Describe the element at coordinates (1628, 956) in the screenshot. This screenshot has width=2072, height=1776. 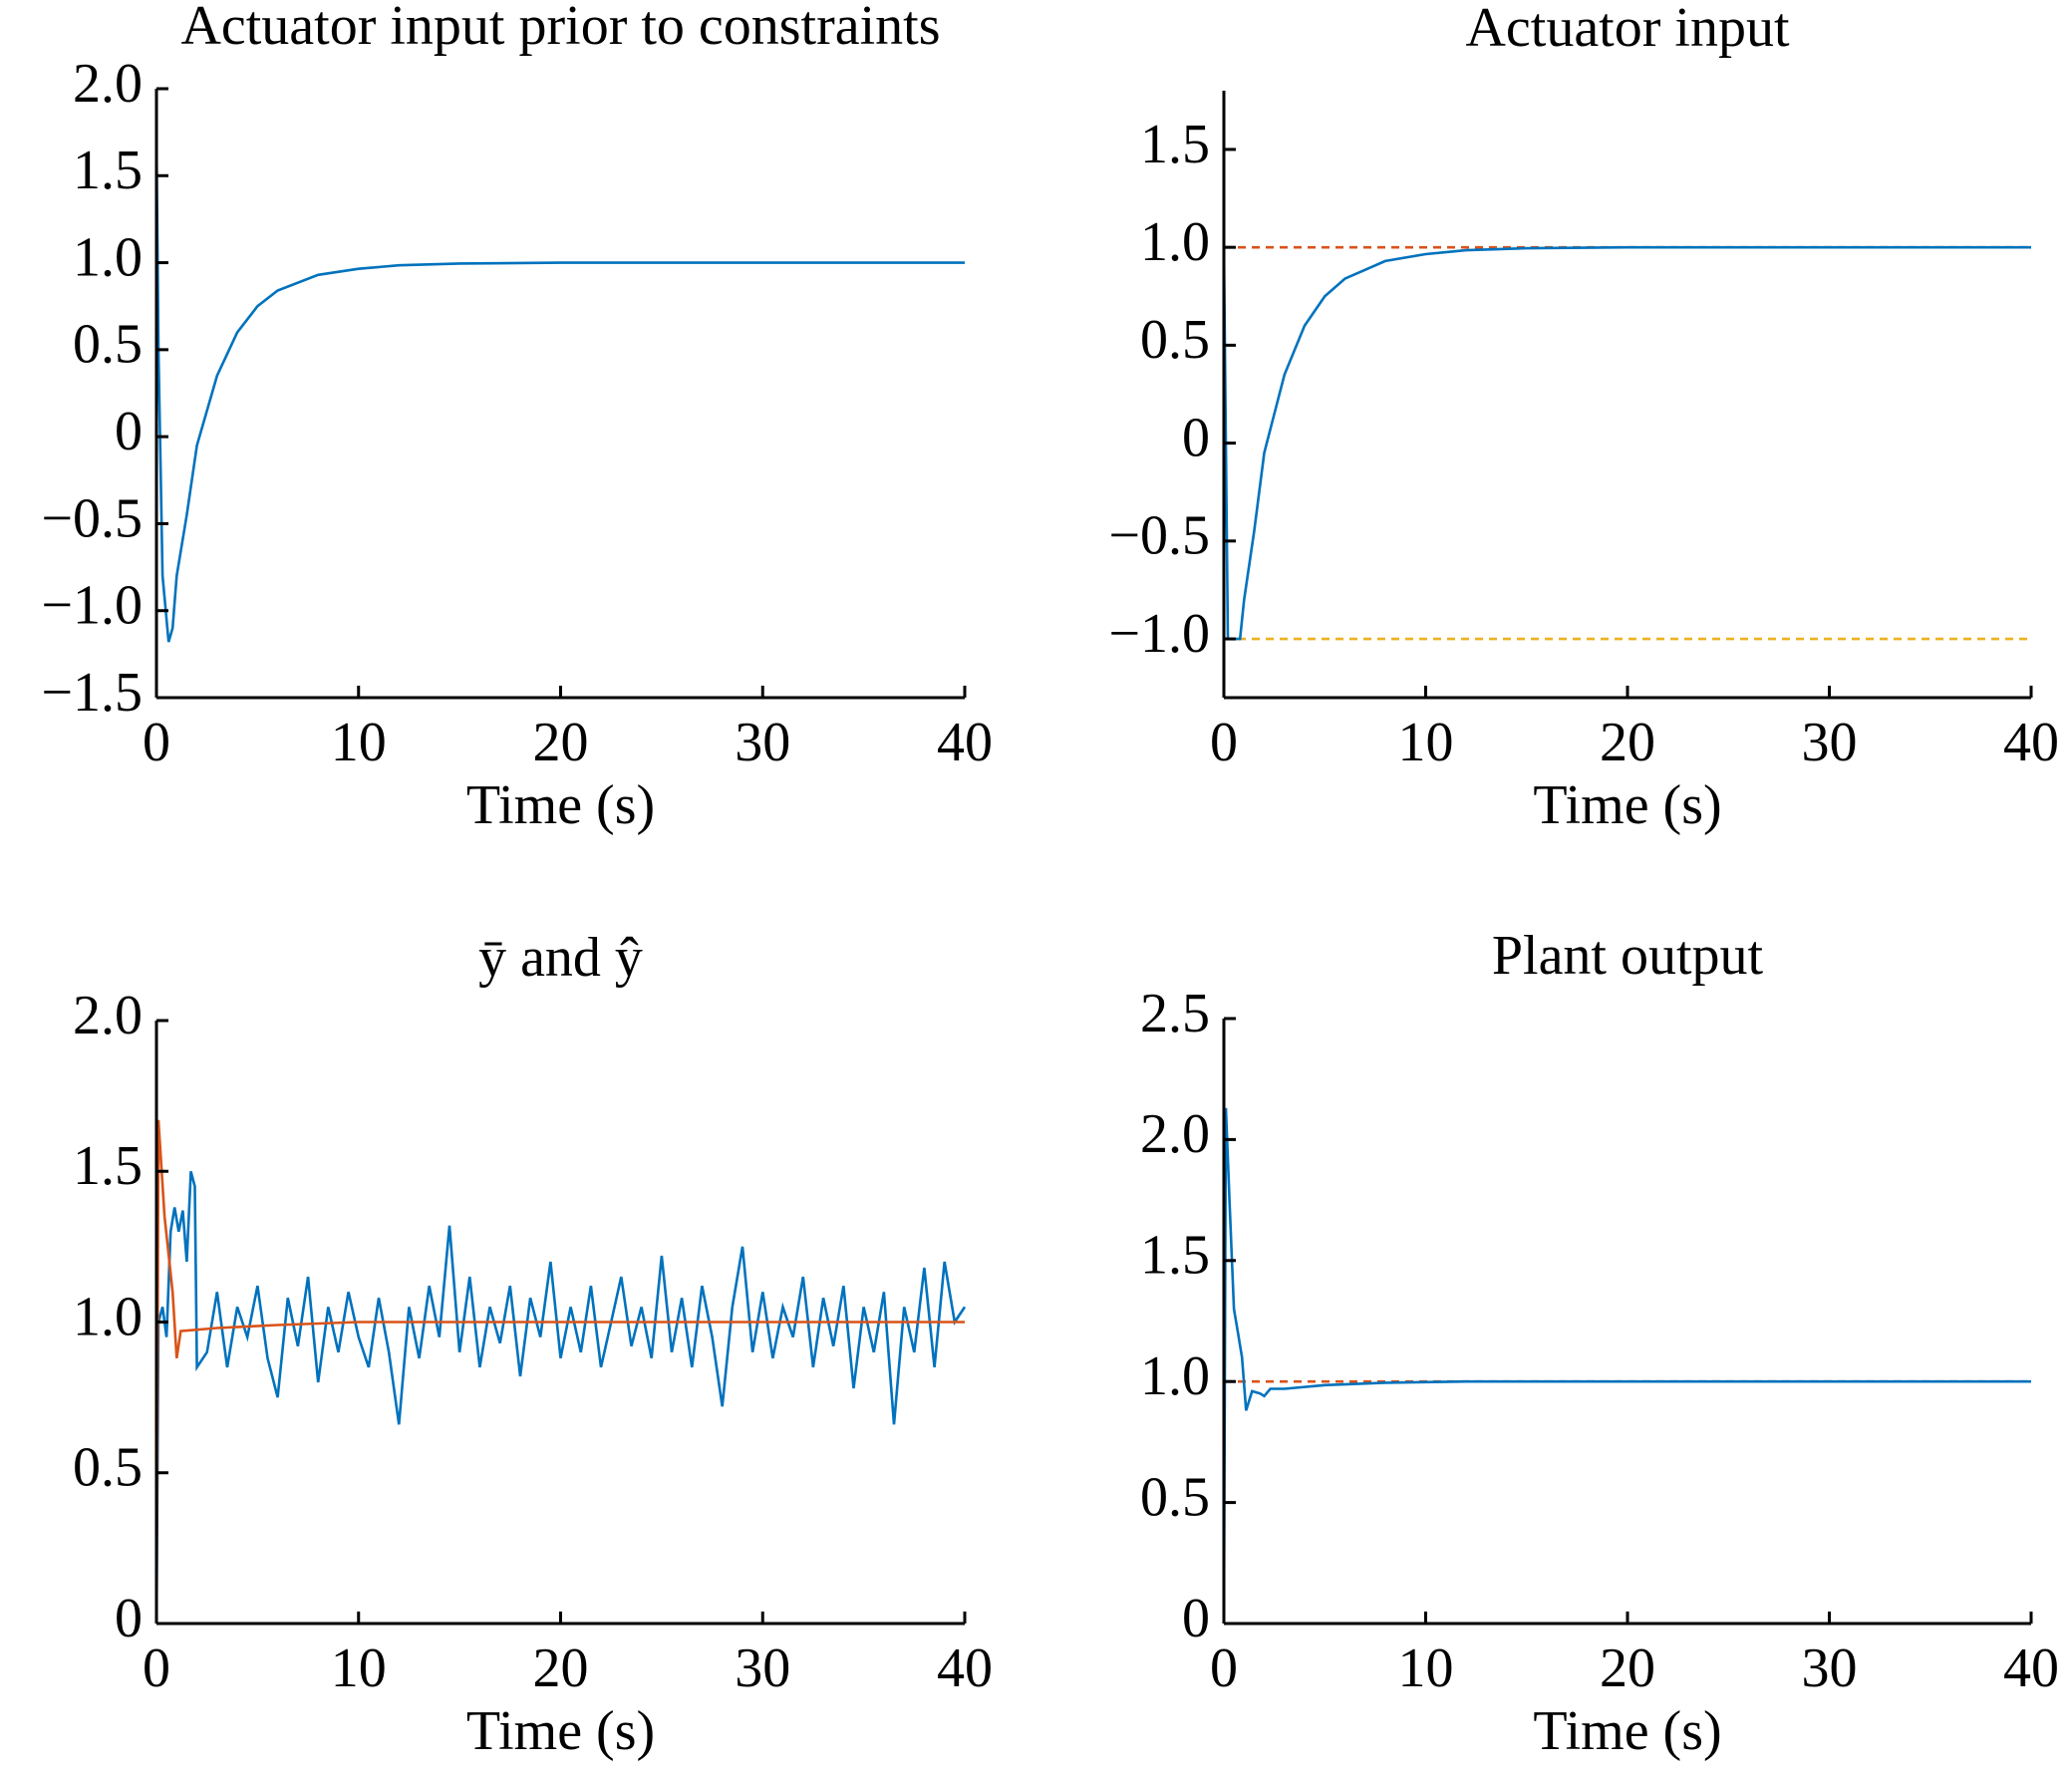
I see `chart-title: Plant output` at that location.